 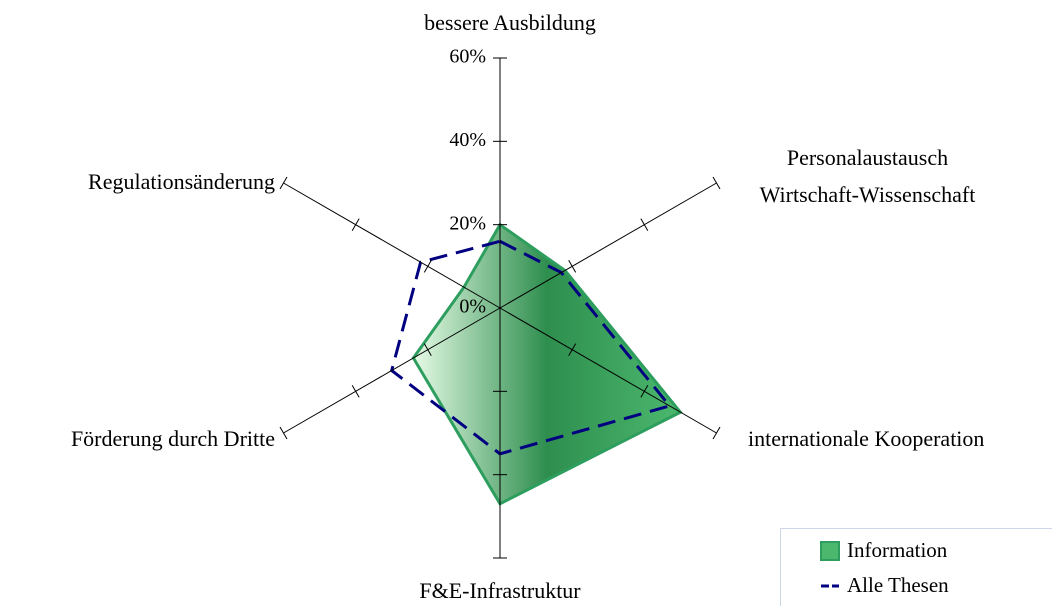 I want to click on legend-key, so click(x=830, y=551).